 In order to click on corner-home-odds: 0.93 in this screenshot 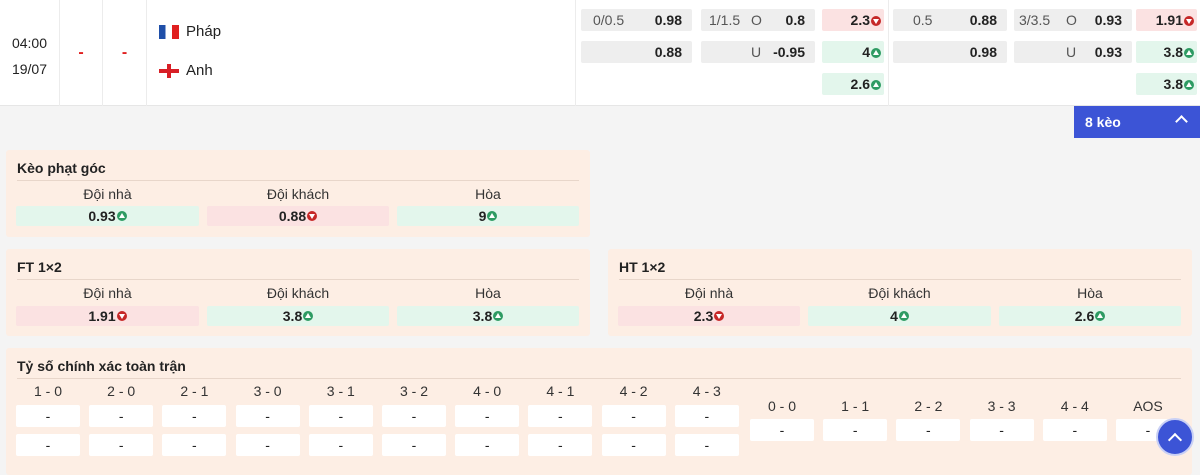, I will do `click(107, 216)`.